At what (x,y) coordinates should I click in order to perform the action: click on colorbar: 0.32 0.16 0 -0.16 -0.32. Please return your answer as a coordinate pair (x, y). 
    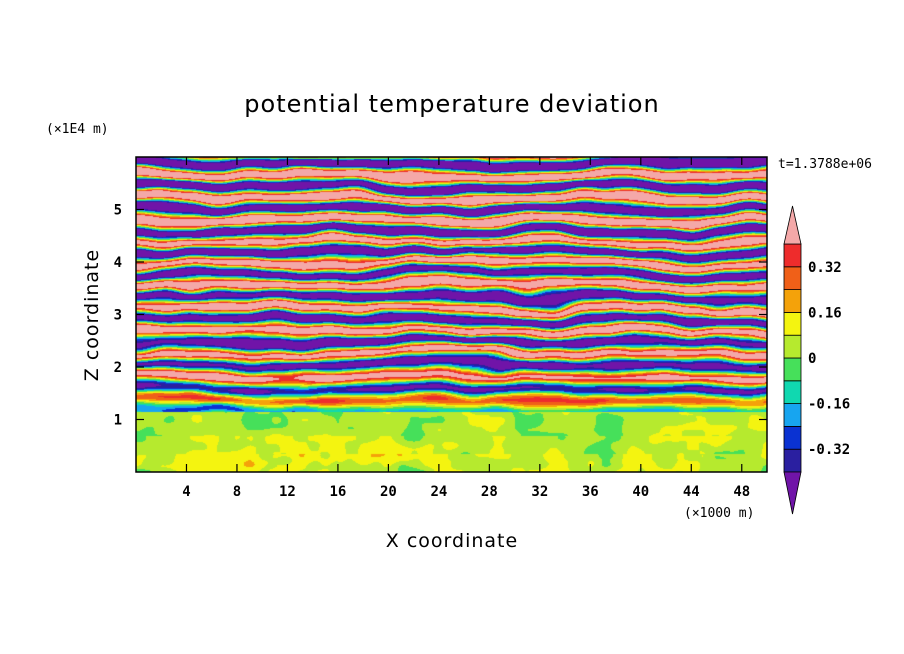
    Looking at the image, I should click on (816, 360).